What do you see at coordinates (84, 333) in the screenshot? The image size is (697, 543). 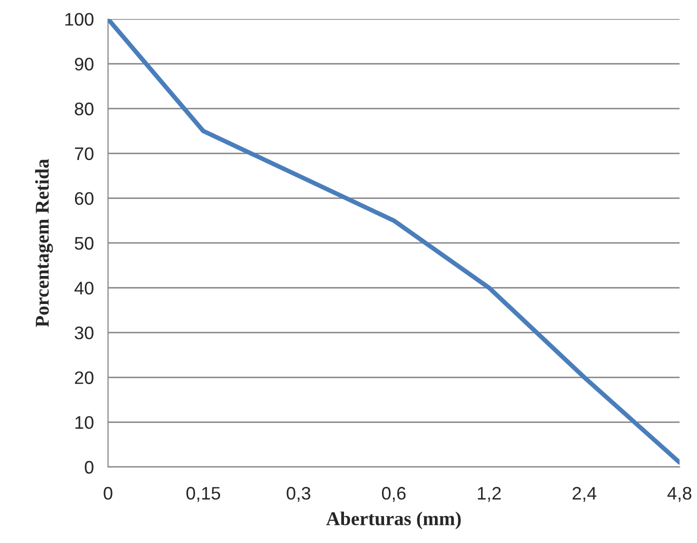 I see `y-tick-label: 30` at bounding box center [84, 333].